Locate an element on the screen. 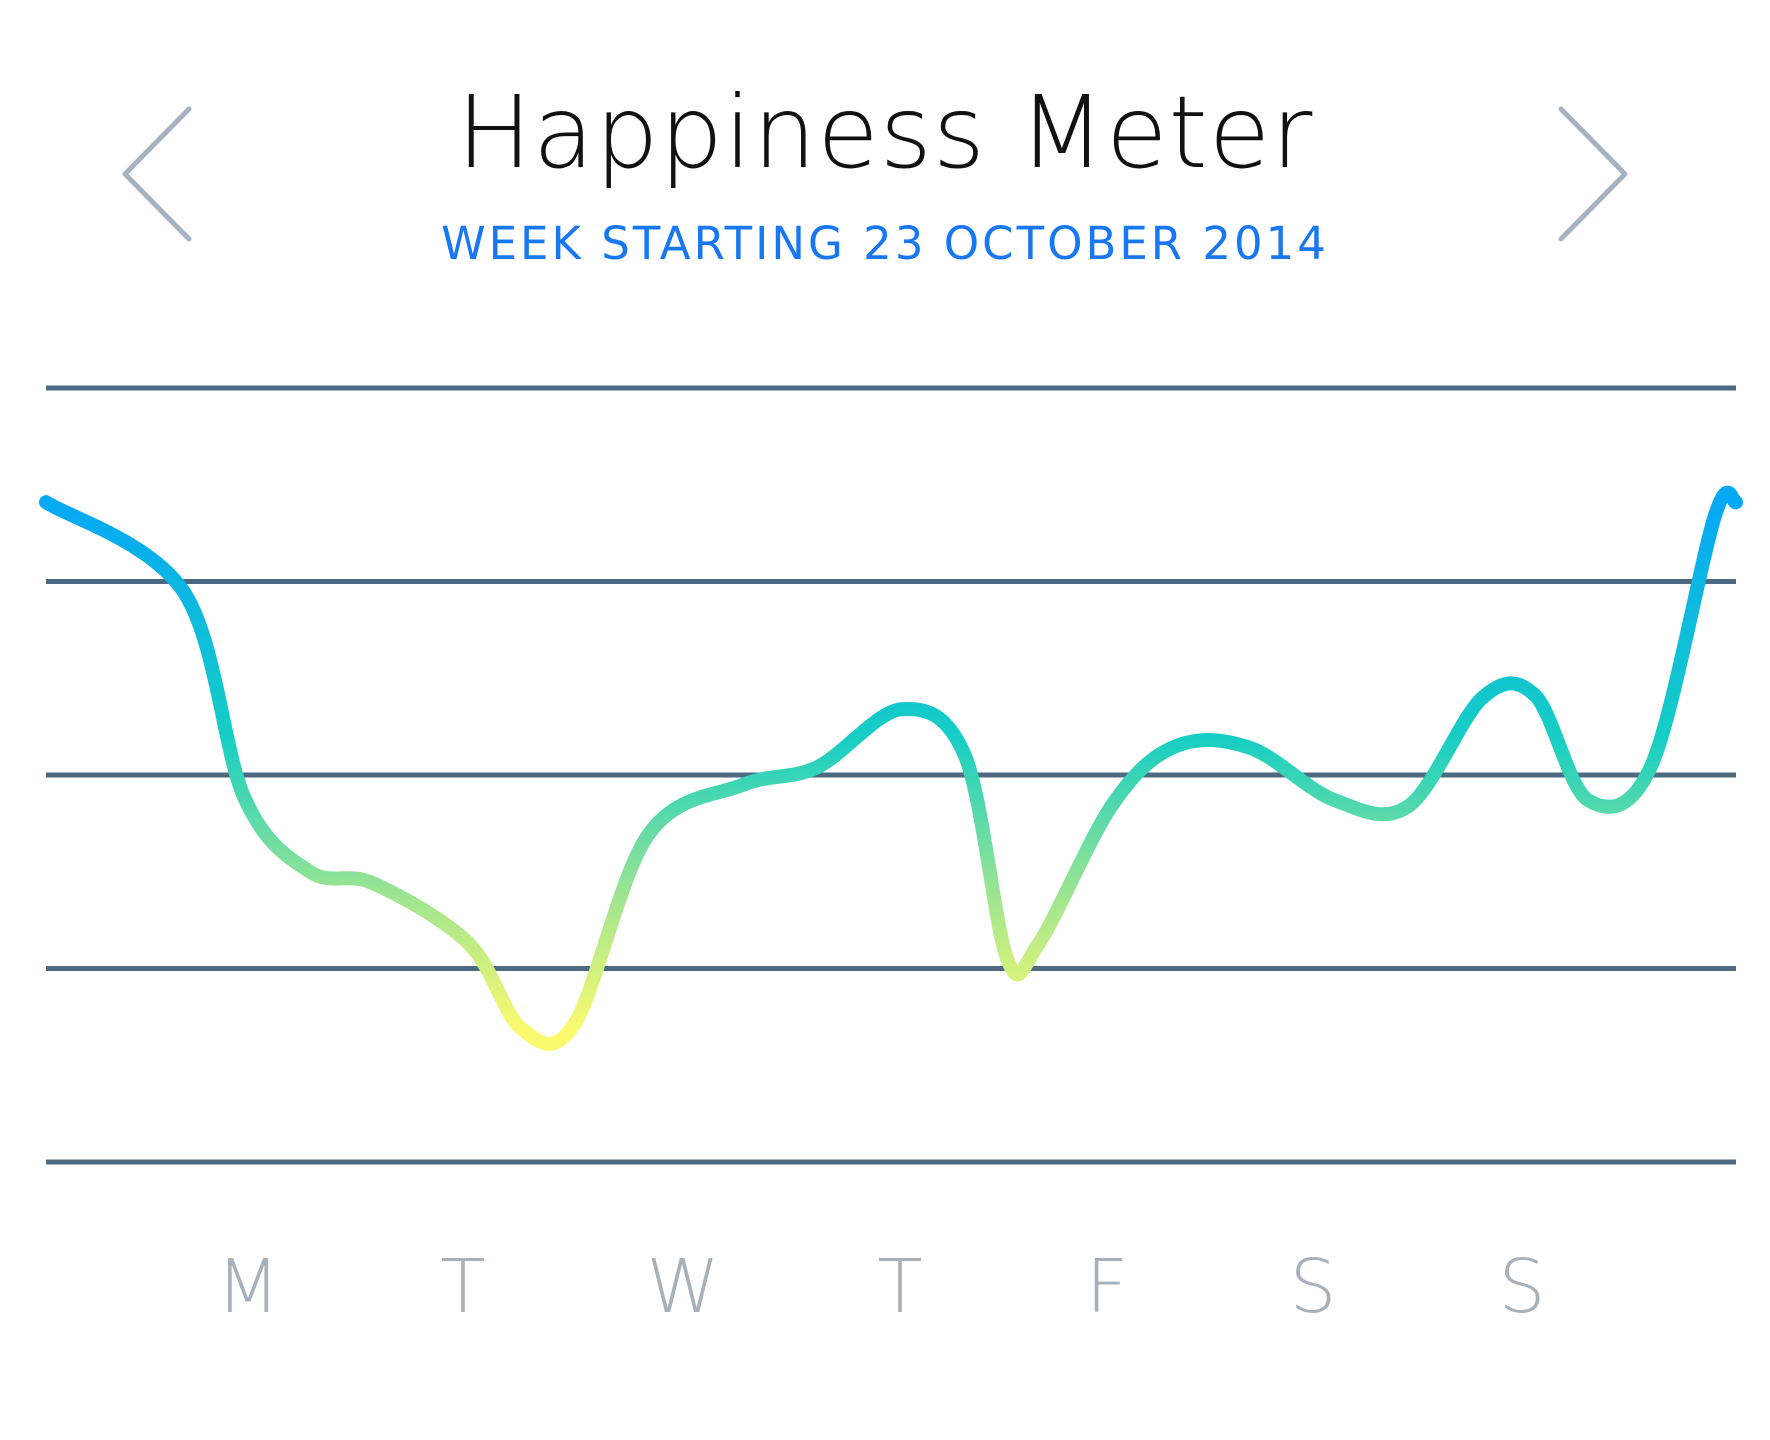 The image size is (1770, 1440). day-label-2: W is located at coordinates (682, 1287).